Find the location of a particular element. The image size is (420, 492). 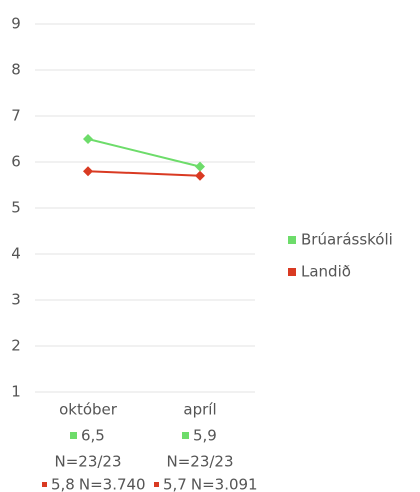

n-label: N=3.740 is located at coordinates (112, 484).